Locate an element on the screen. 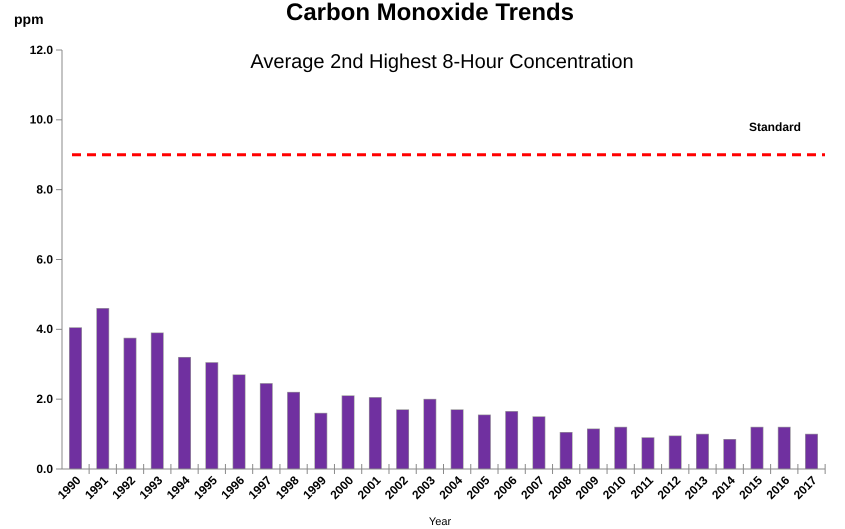 The width and height of the screenshot is (845, 529). y-tick-label: 6.0 is located at coordinates (45, 259).